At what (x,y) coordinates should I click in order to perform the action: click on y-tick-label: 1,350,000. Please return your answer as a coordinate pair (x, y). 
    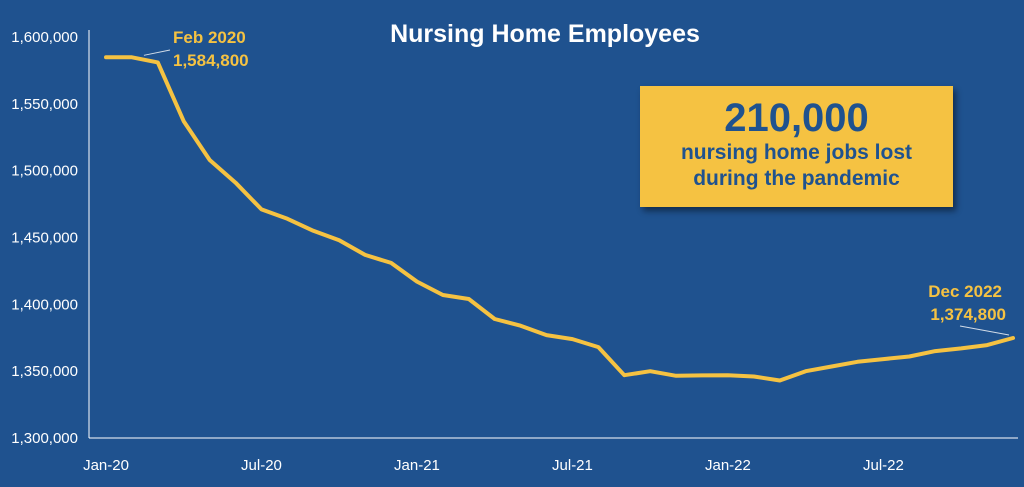
    Looking at the image, I should click on (44, 371).